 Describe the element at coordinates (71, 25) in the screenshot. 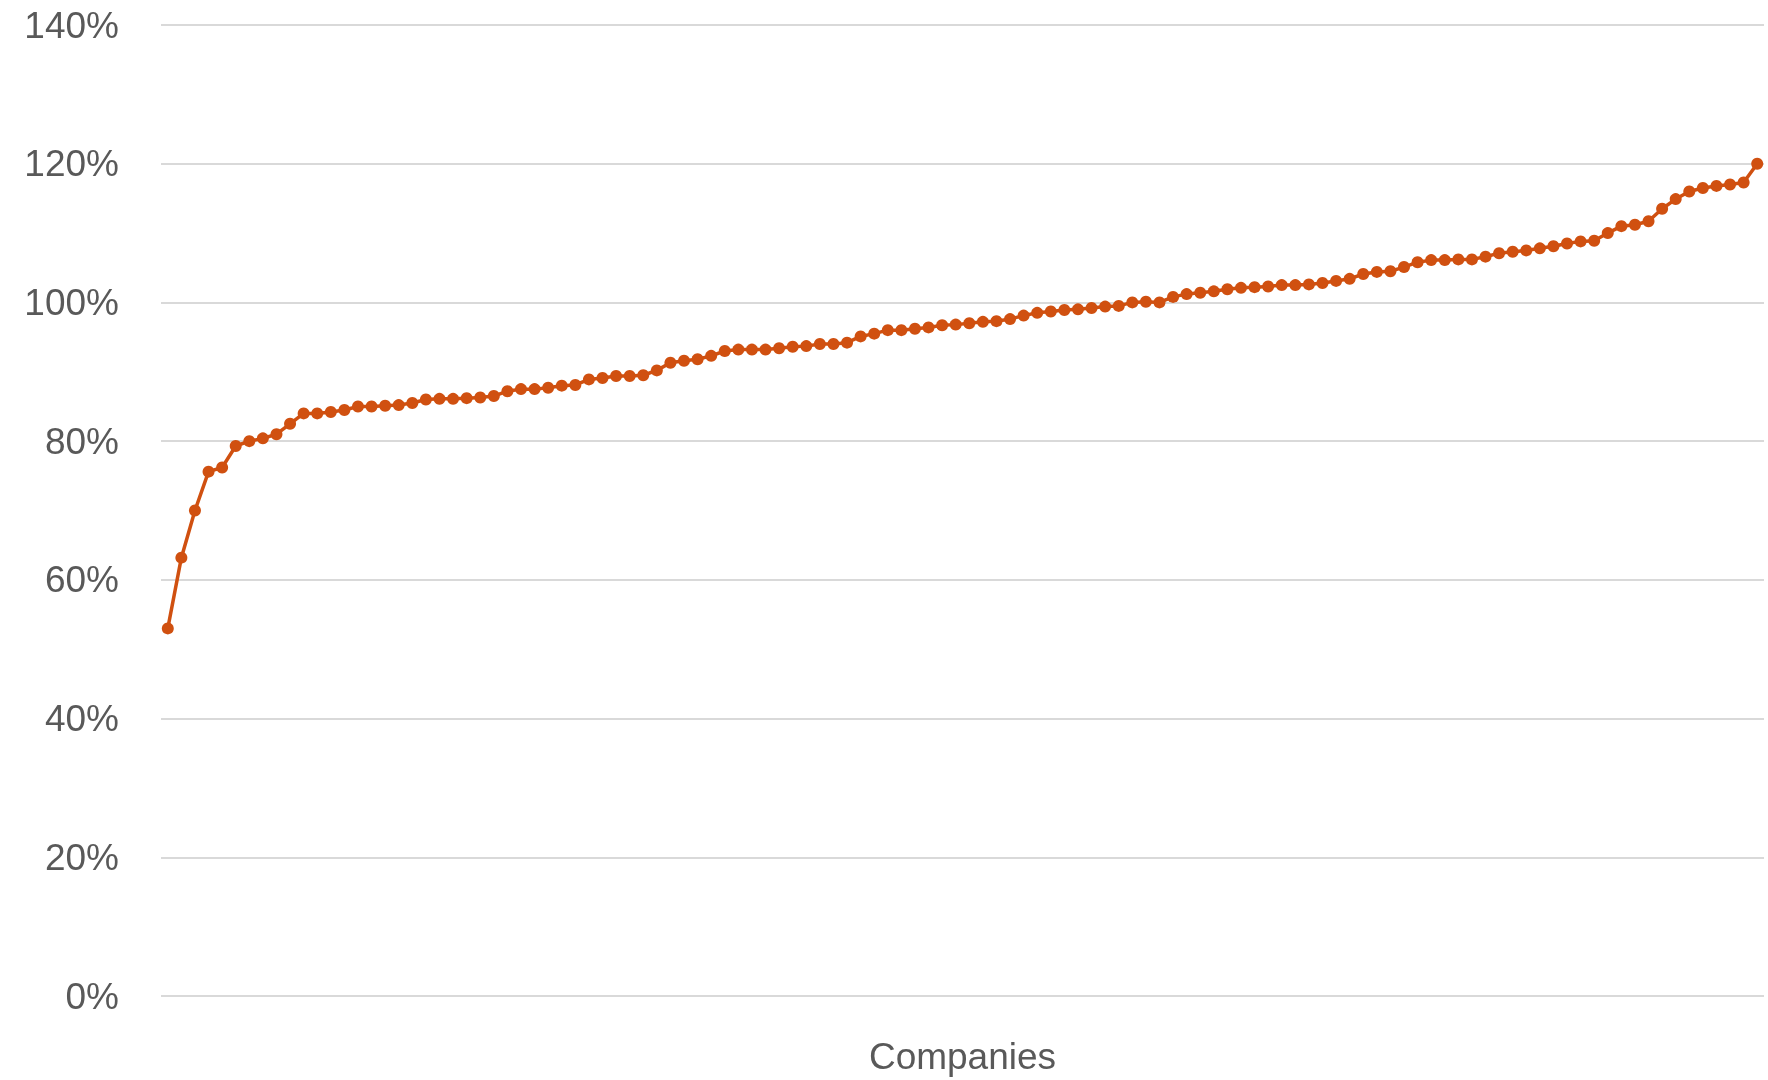

I see `y-tick-label: 140%` at that location.